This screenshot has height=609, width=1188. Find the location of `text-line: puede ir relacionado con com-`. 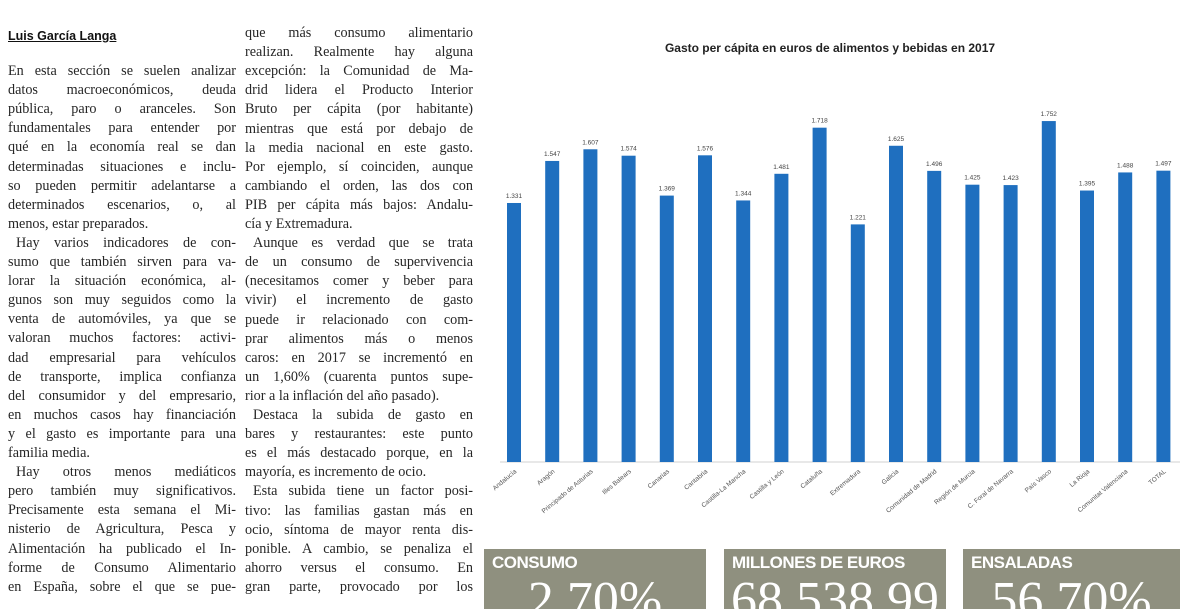

text-line: puede ir relacionado con com- is located at coordinates (359, 319).